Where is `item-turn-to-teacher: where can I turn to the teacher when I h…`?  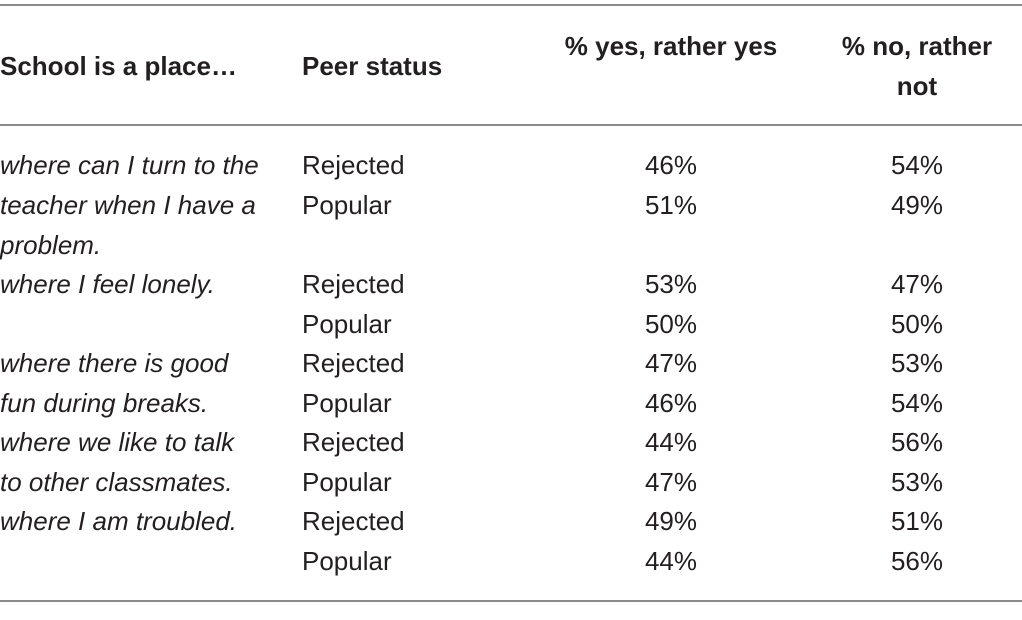 item-turn-to-teacher: where can I turn to the teacher when I h… is located at coordinates (129, 205).